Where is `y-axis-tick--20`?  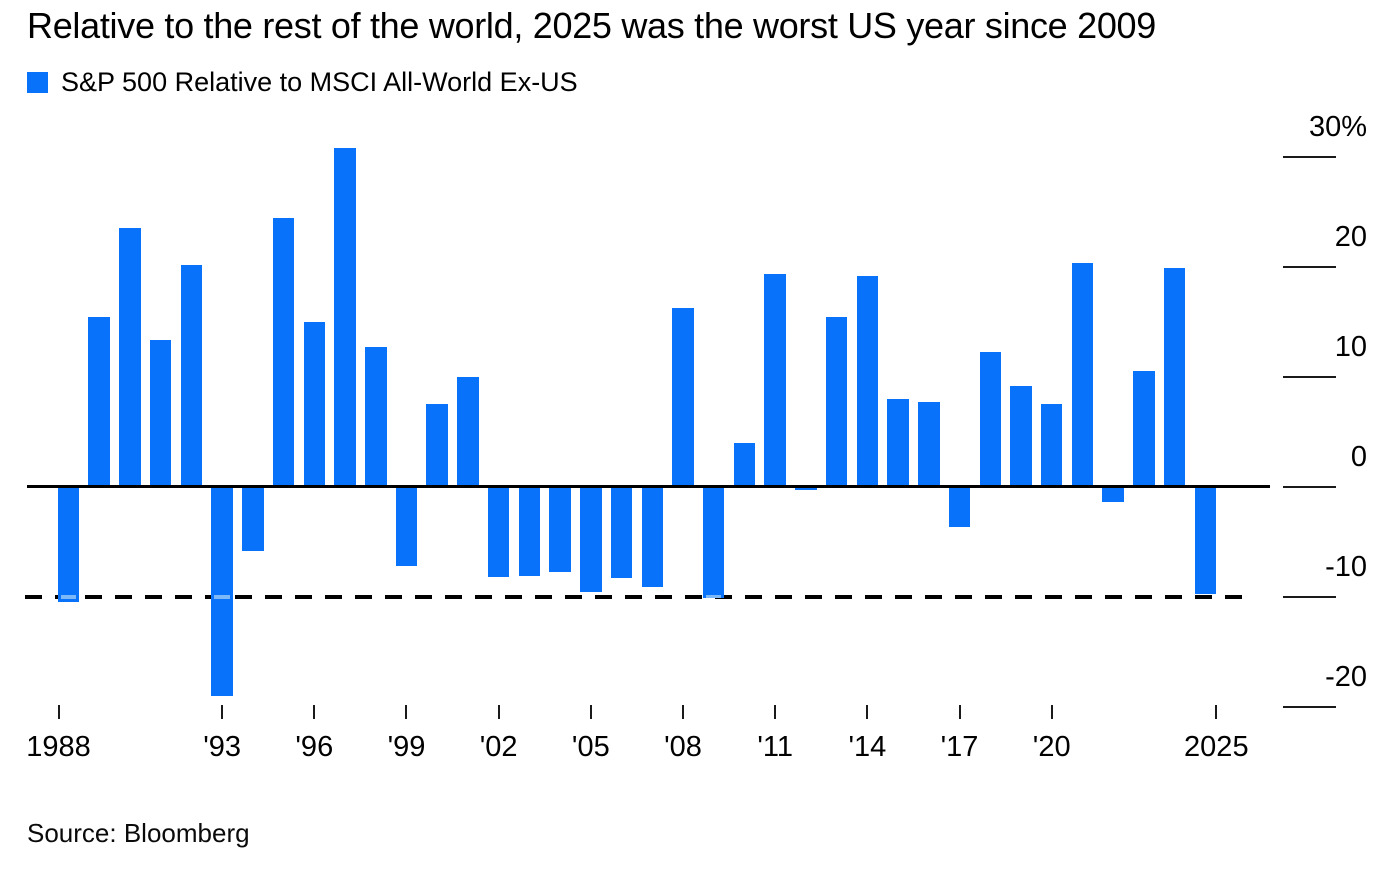 y-axis-tick--20 is located at coordinates (1309, 706).